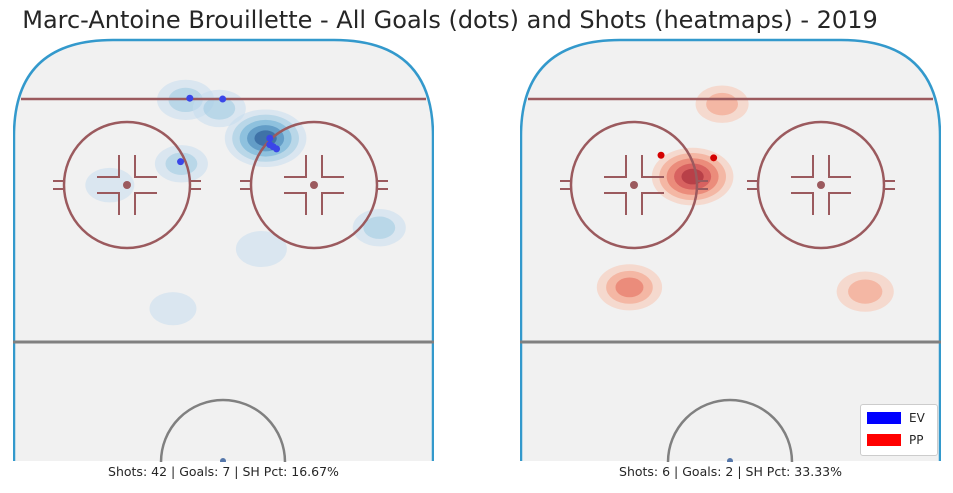 The height and width of the screenshot is (493, 953). I want to click on legend-swatch-ev, so click(884, 418).